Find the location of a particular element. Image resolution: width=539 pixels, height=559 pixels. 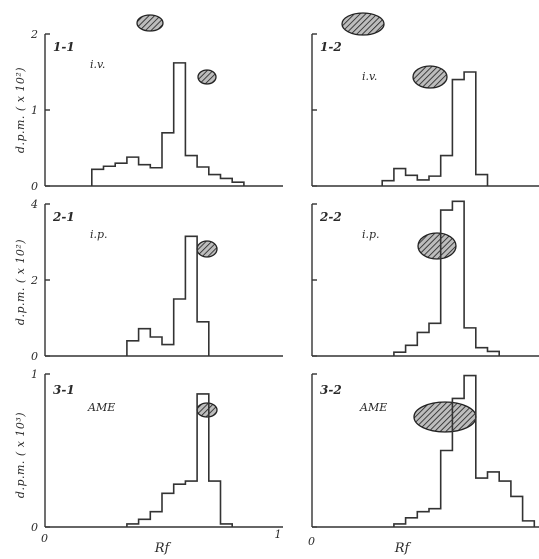

y-tick-label: 4 is located at coordinates (34, 204).